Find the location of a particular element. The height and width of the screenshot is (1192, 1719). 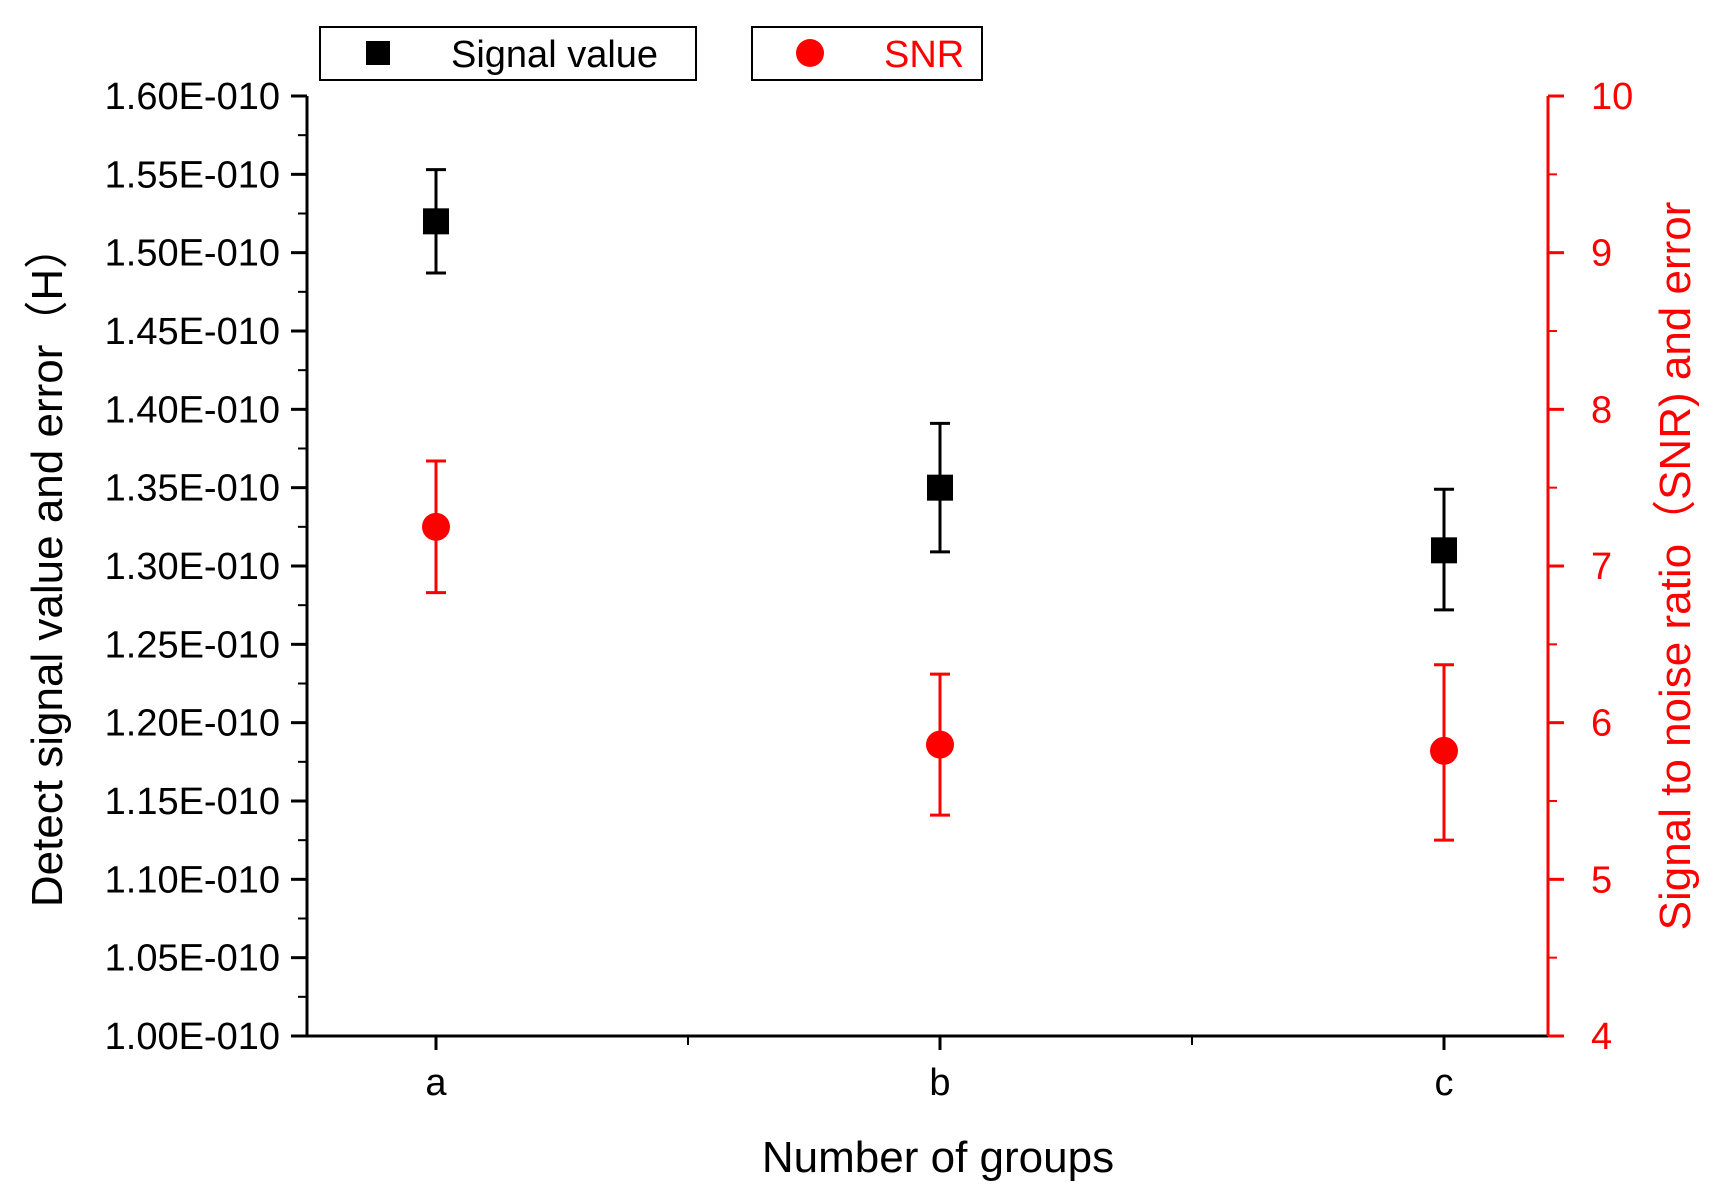

right-axis-ticks: 4 5 6 7 8 9 10 is located at coordinates (1590, 567).